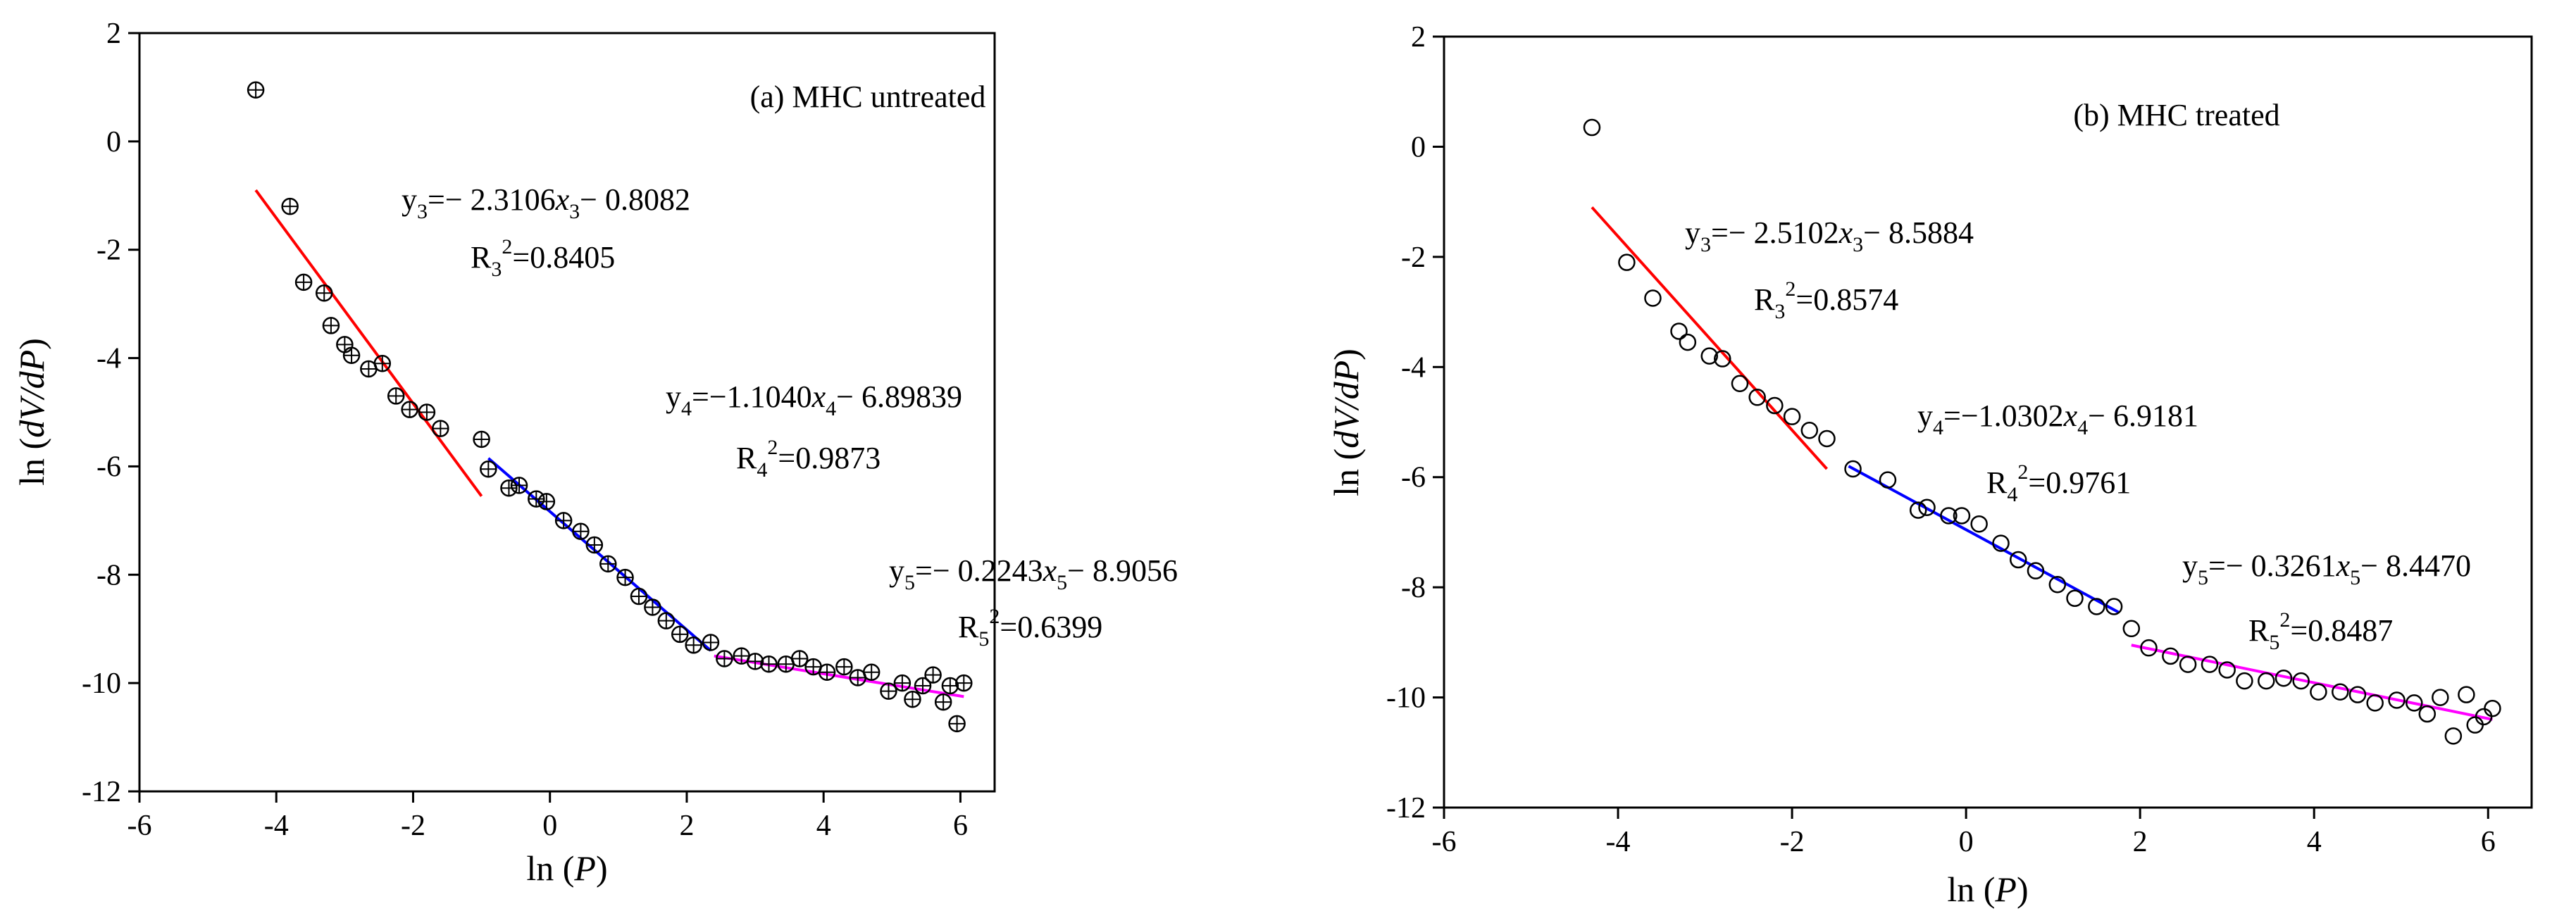 The height and width of the screenshot is (916, 2576). What do you see at coordinates (868, 97) in the screenshot?
I see `panel-title: (a) MHC untreated` at bounding box center [868, 97].